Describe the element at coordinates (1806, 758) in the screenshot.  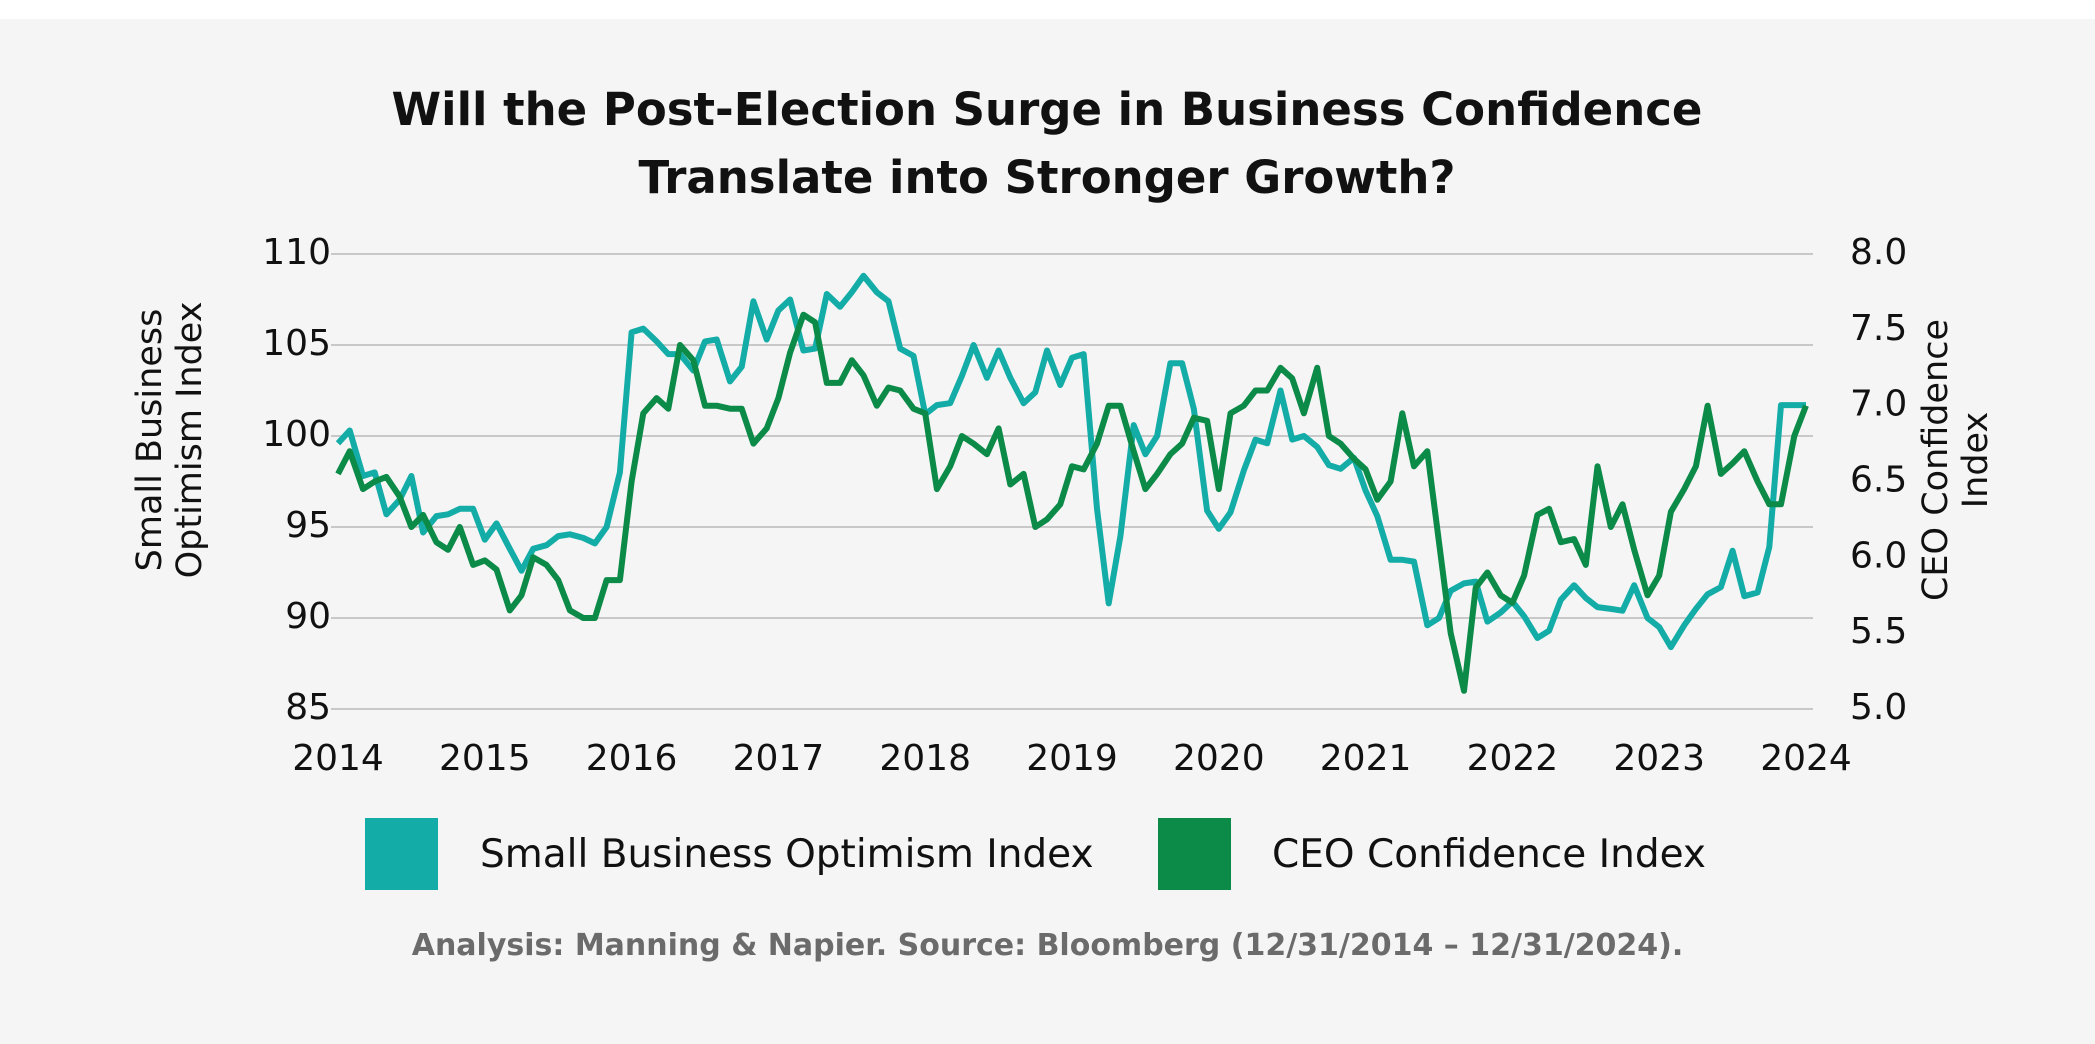
I see `x-tick-label: 2024` at that location.